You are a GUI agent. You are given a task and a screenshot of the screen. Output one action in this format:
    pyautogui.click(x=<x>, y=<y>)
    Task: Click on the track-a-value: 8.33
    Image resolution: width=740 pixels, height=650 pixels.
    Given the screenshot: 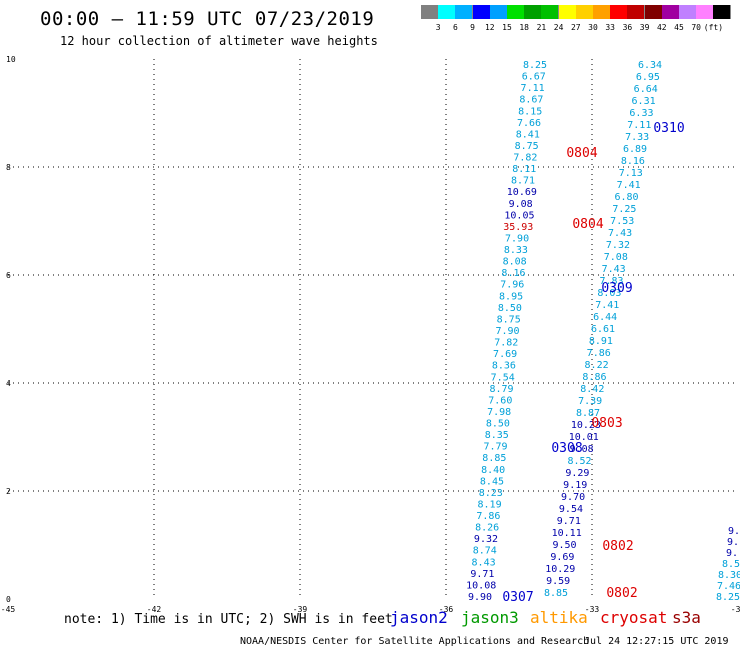 What is the action you would take?
    pyautogui.click(x=516, y=250)
    